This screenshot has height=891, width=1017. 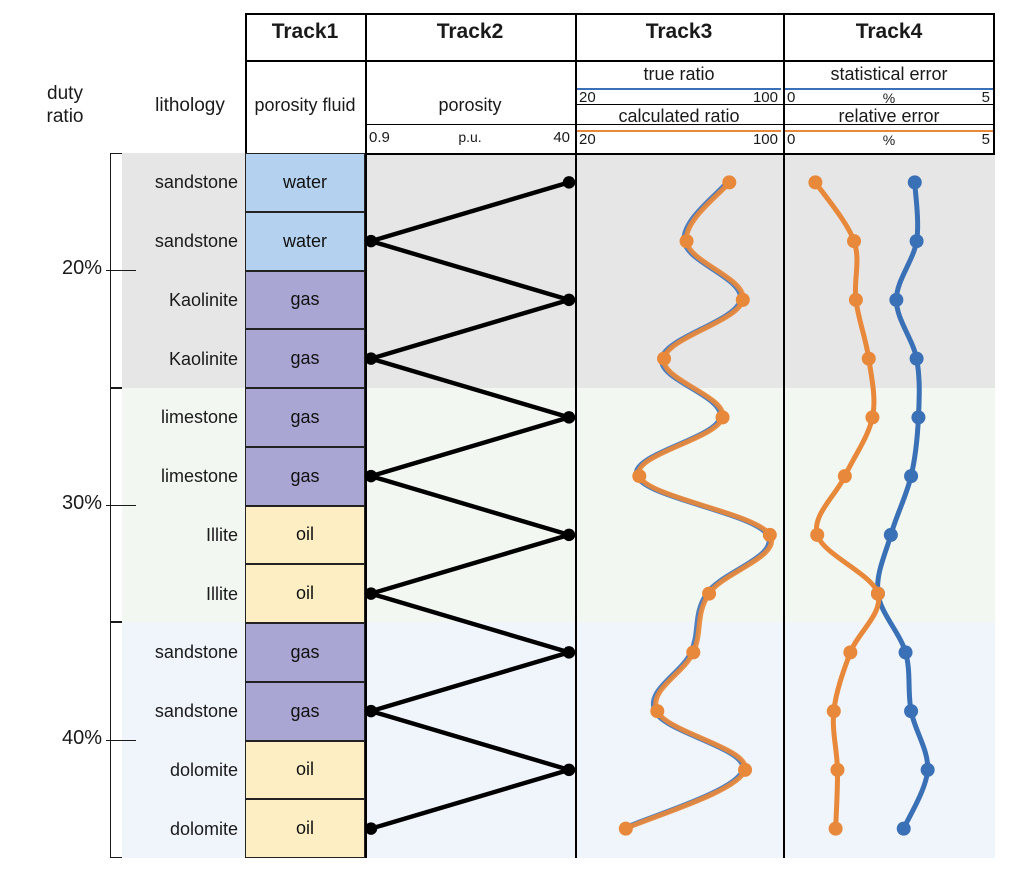 I want to click on track-title-3: Track3, so click(x=679, y=31).